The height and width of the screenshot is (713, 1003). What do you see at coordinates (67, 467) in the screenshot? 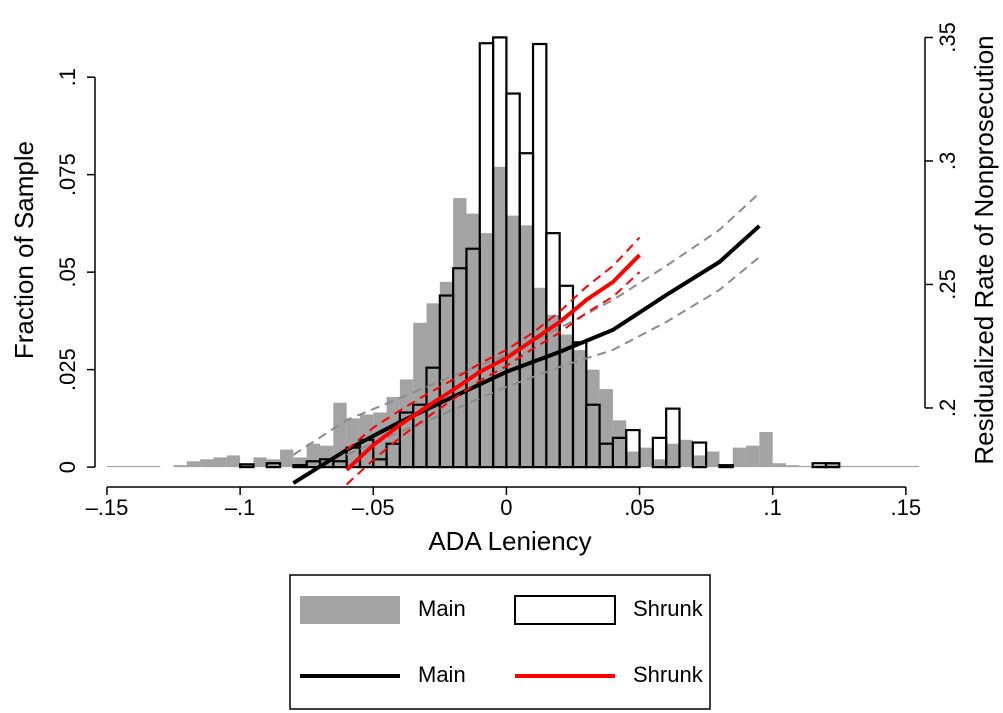
I see `y-tick-label: 0` at bounding box center [67, 467].